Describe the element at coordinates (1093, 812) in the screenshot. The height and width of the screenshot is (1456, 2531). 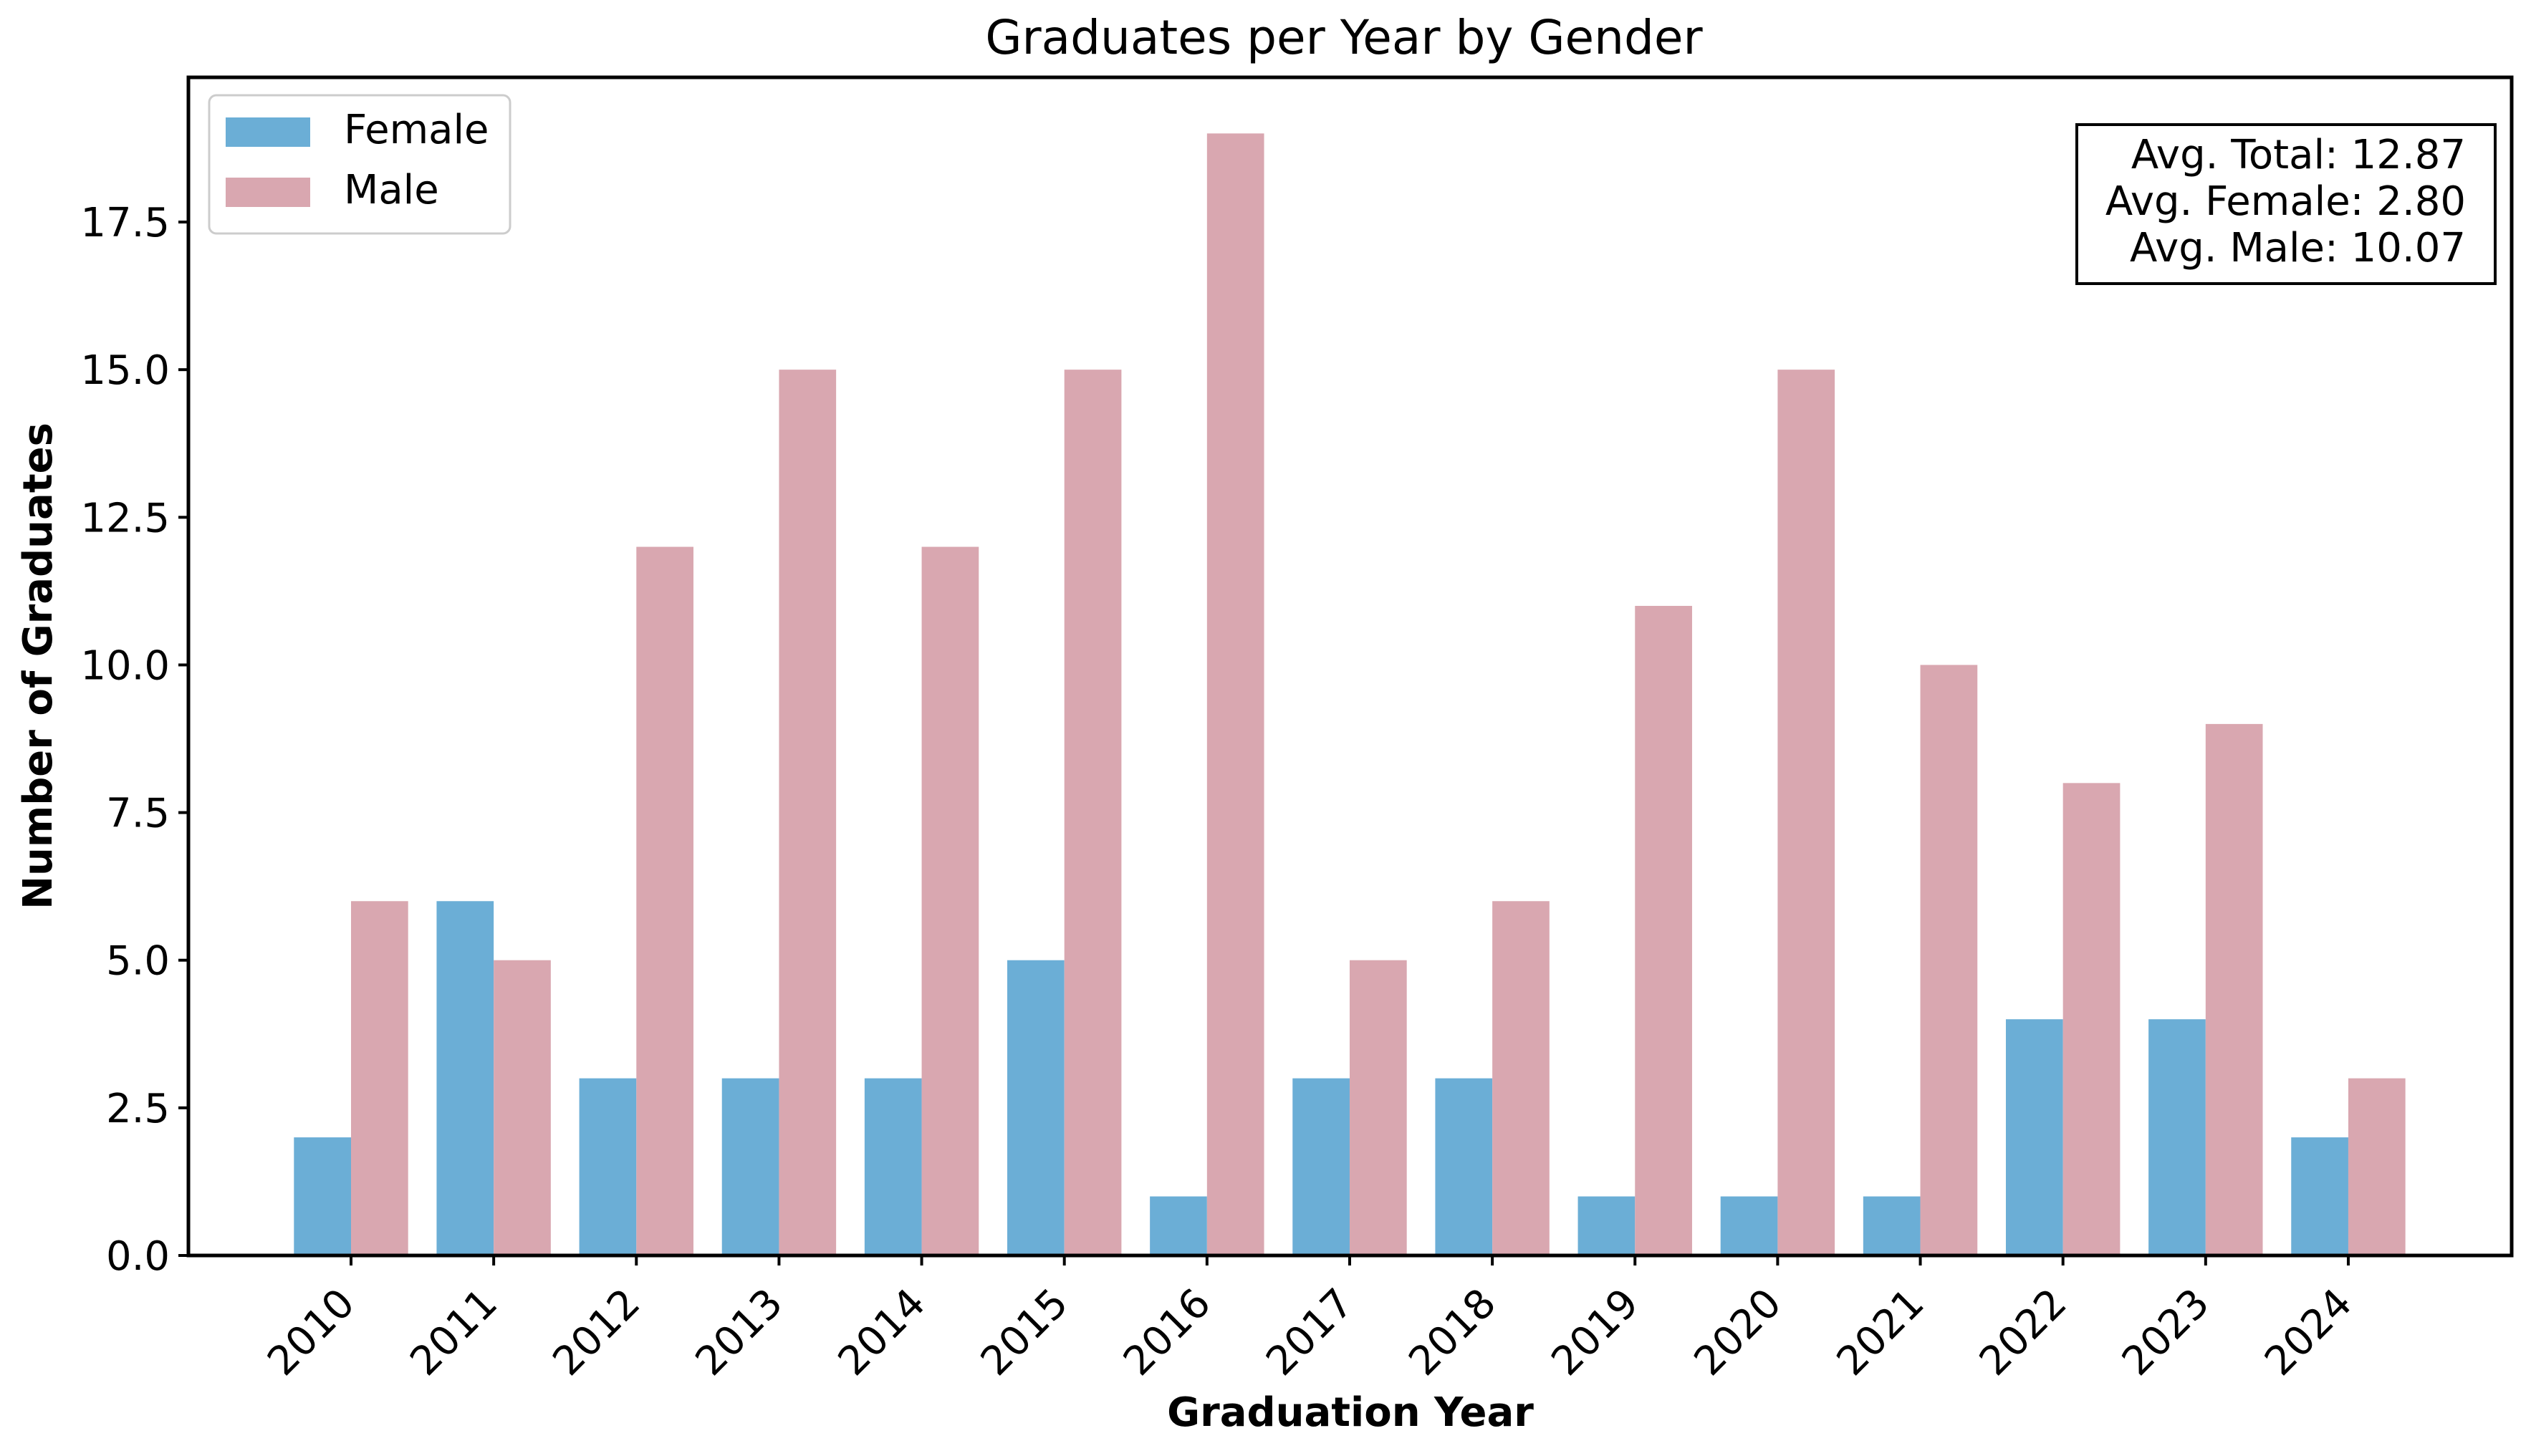
I see `bar-male-2015` at that location.